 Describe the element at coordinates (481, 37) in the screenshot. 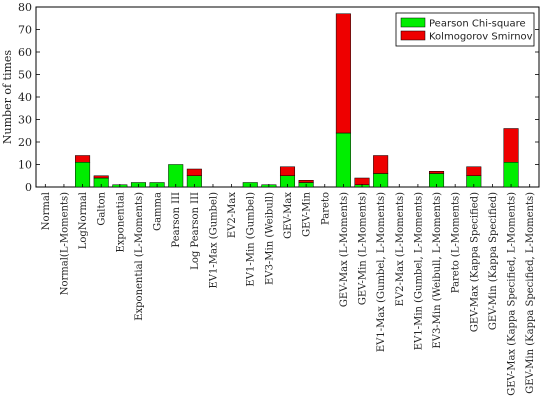

I see `legend-label-kolmogorov: Kolmogorov Smirnov` at that location.